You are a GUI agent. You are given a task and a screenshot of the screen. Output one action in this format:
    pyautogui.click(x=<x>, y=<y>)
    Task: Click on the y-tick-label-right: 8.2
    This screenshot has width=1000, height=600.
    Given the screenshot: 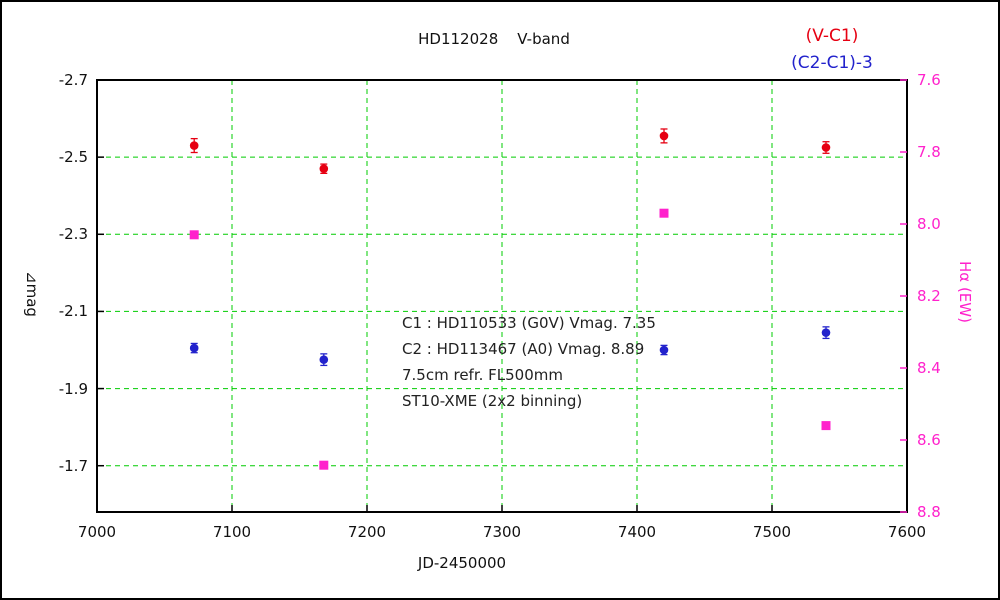 What is the action you would take?
    pyautogui.click(x=929, y=296)
    